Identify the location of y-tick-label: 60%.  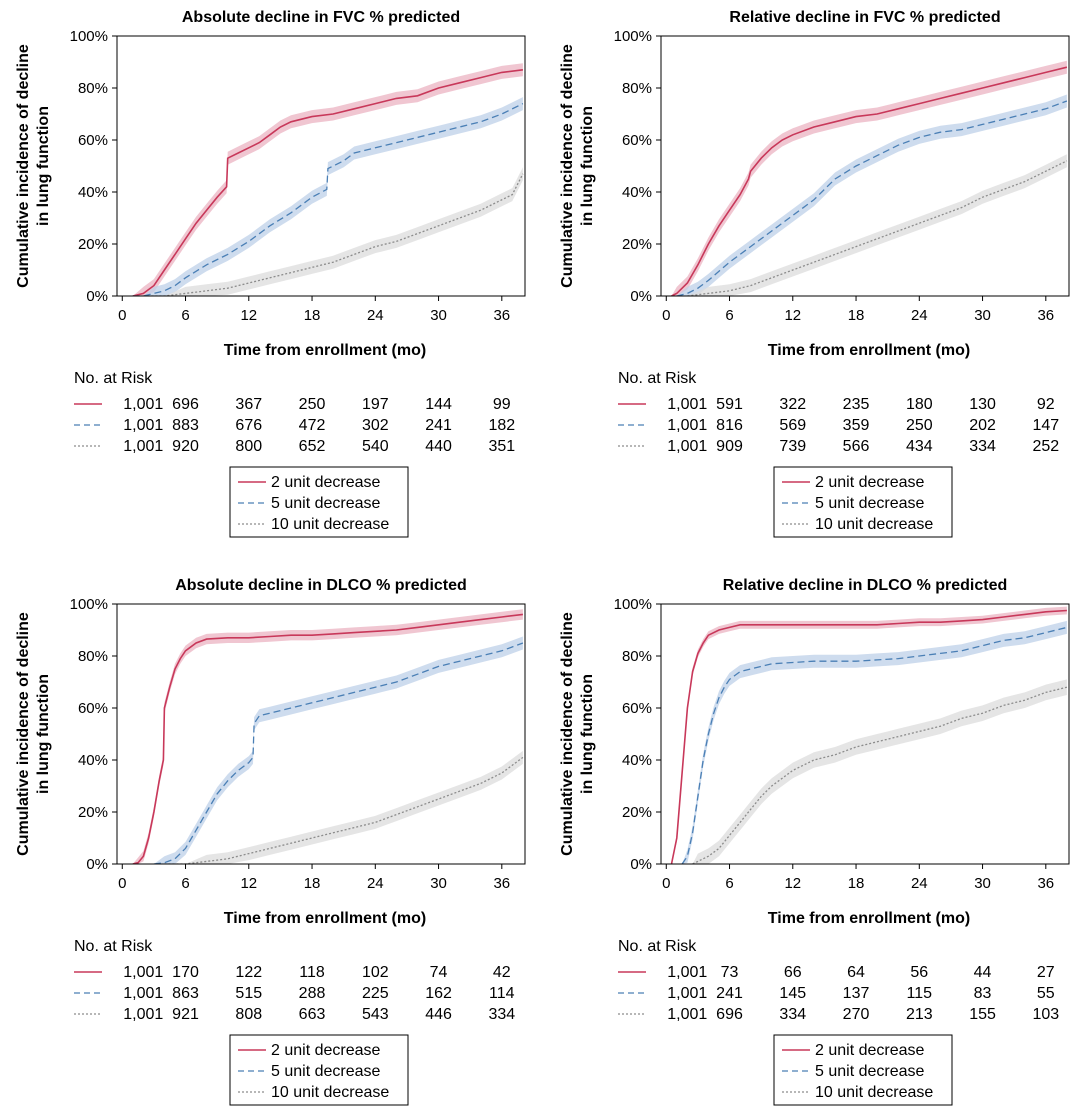
(637, 708).